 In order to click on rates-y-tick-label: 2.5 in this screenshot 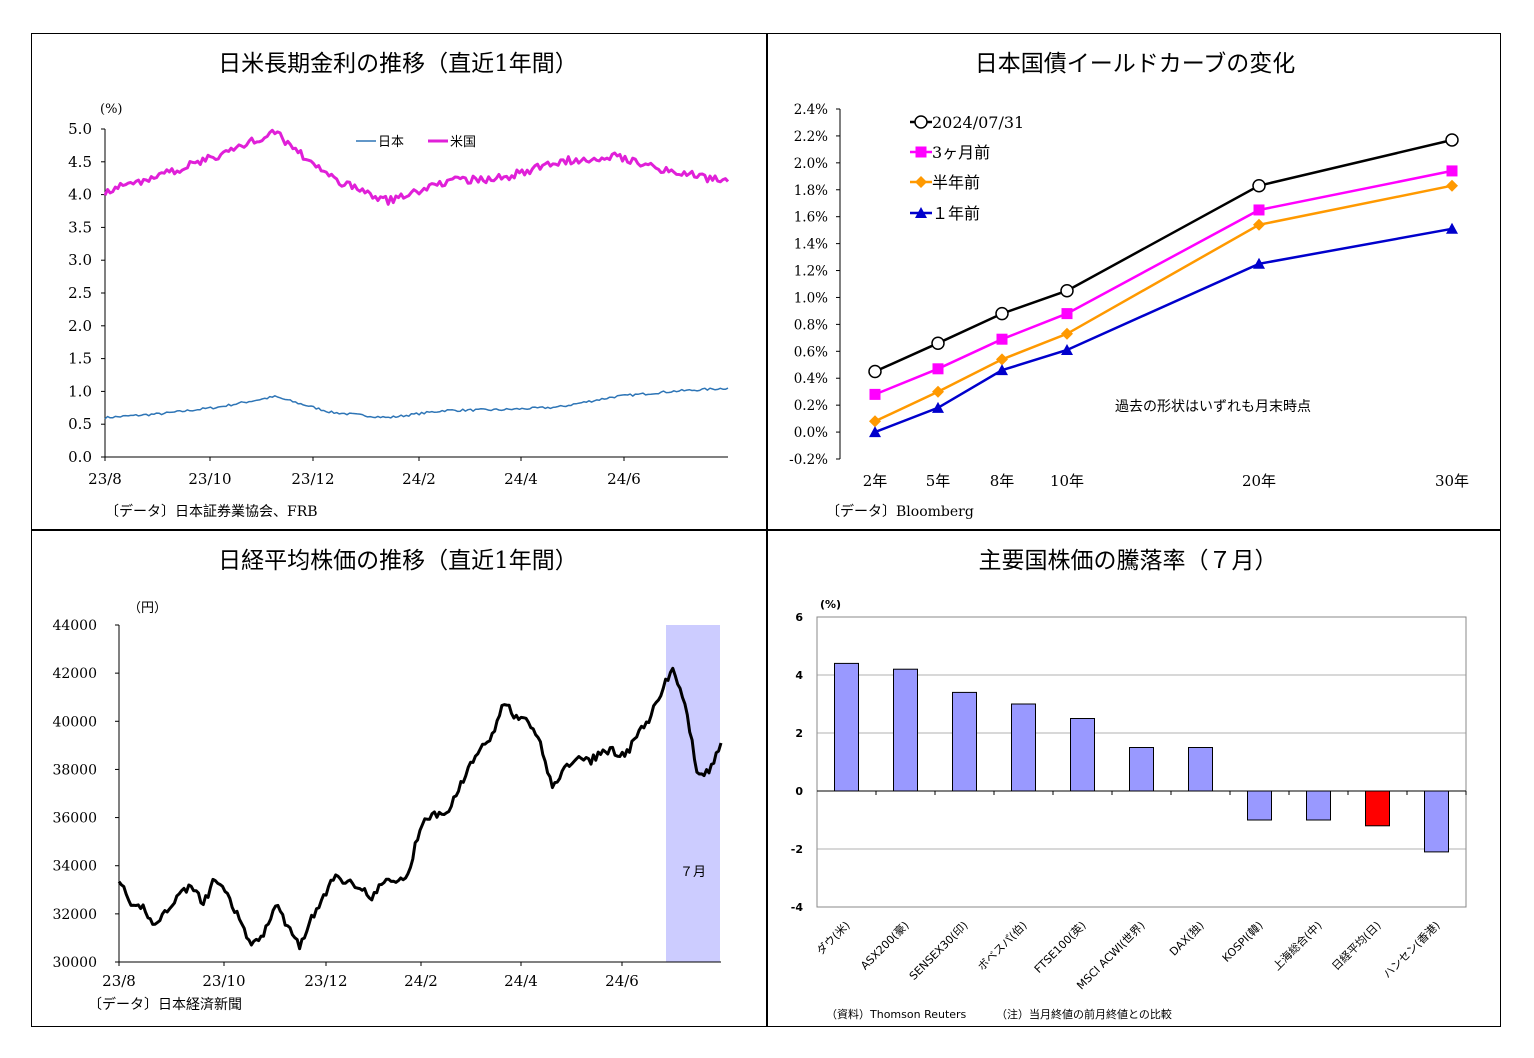, I will do `click(80, 293)`.